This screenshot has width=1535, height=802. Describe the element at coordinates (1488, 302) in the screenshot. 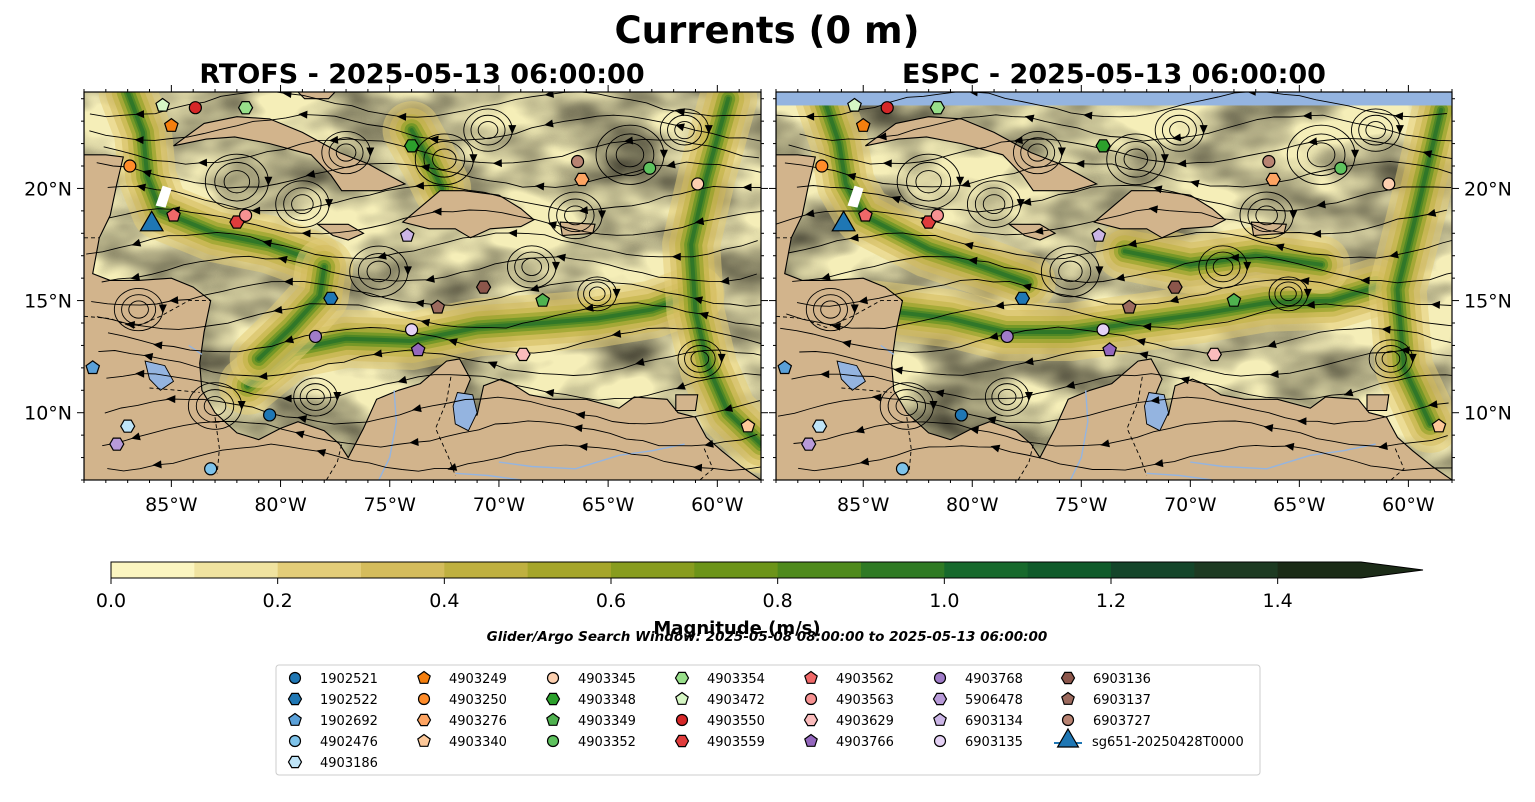

I see `y-tick-label: 15°N` at that location.